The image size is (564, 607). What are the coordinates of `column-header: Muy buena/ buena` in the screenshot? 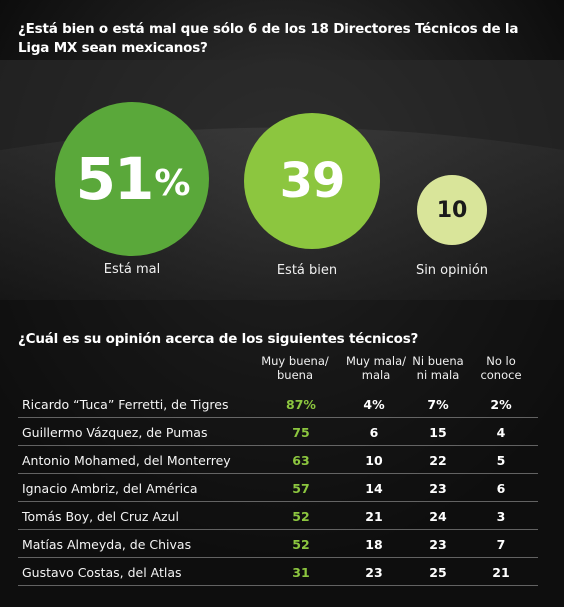 It's located at (295, 368).